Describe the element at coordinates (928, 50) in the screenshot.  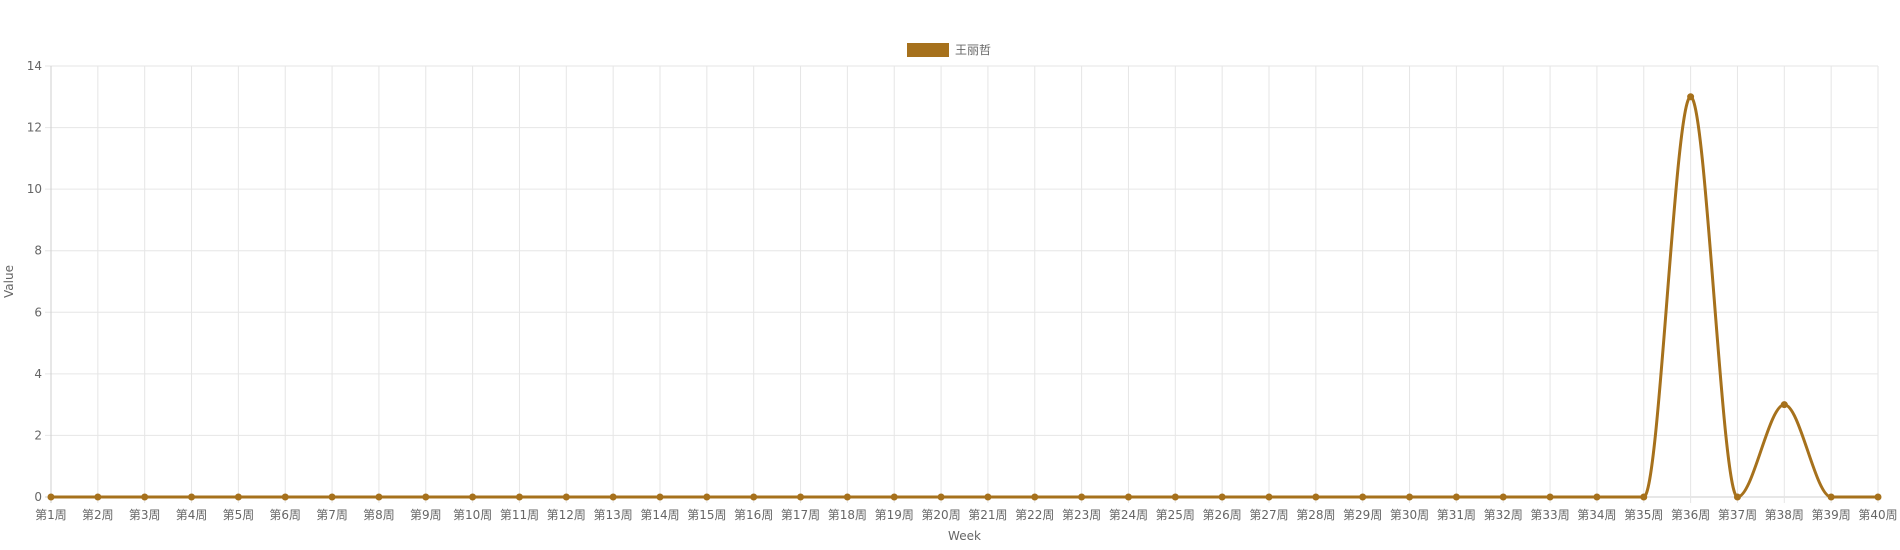
I see `legend-swatch` at that location.